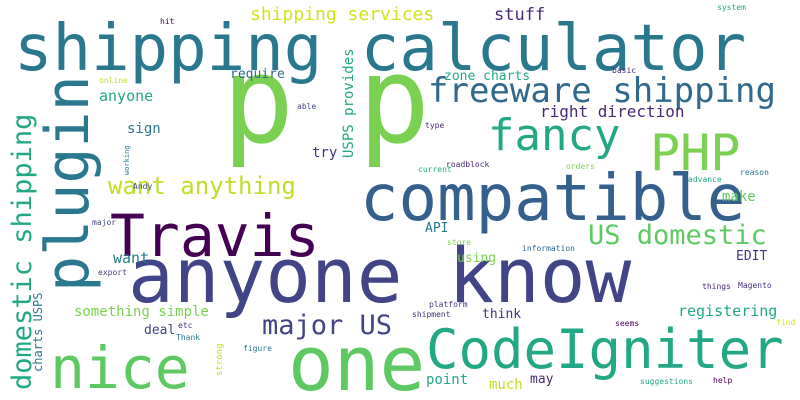 The width and height of the screenshot is (800, 400). Describe the element at coordinates (120, 367) in the screenshot. I see `word: nice` at that location.